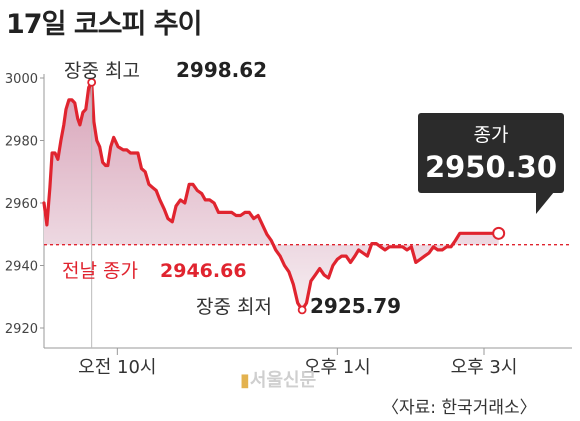  Describe the element at coordinates (355, 306) in the screenshot. I see `low-value: 2925.79` at that location.